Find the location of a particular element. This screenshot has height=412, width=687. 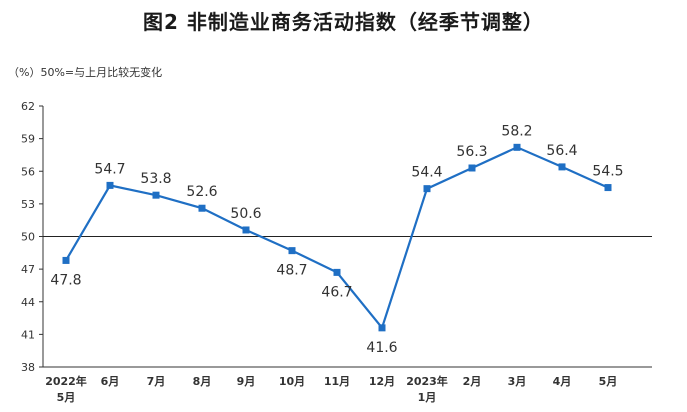

x-tick-label-line: 8月 is located at coordinates (202, 381).